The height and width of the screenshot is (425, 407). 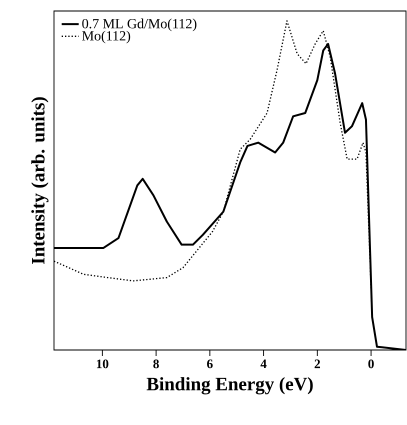 What do you see at coordinates (39, 180) in the screenshot?
I see `y-axis-title: Intensity (arb. units)` at bounding box center [39, 180].